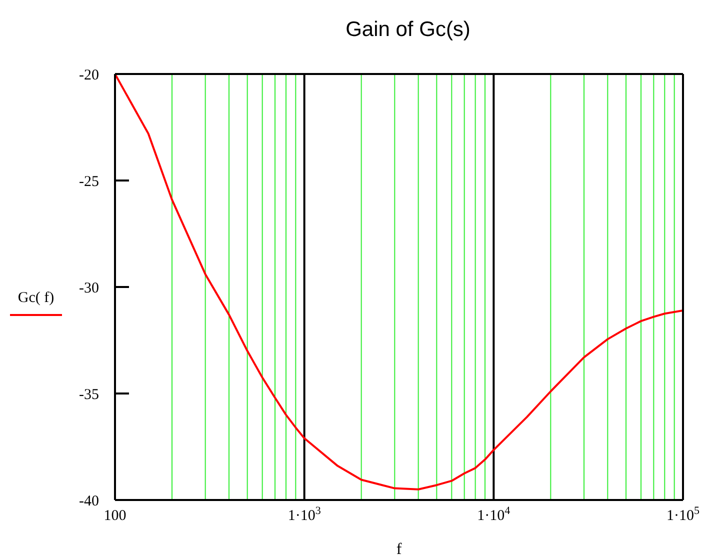 Image resolution: width=707 pixels, height=560 pixels. I want to click on text: Gc( f), so click(36, 298).